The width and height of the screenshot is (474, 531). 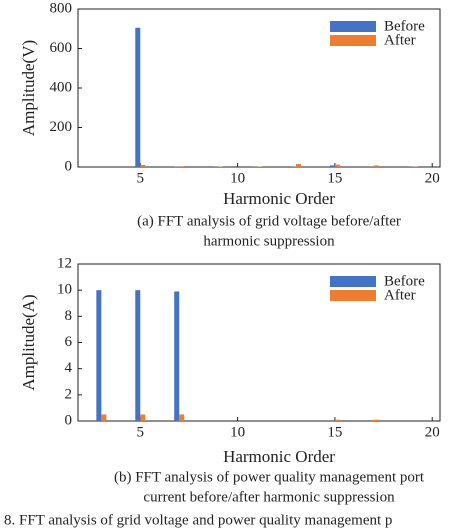 What do you see at coordinates (69, 368) in the screenshot?
I see `y-tick-label: 4` at bounding box center [69, 368].